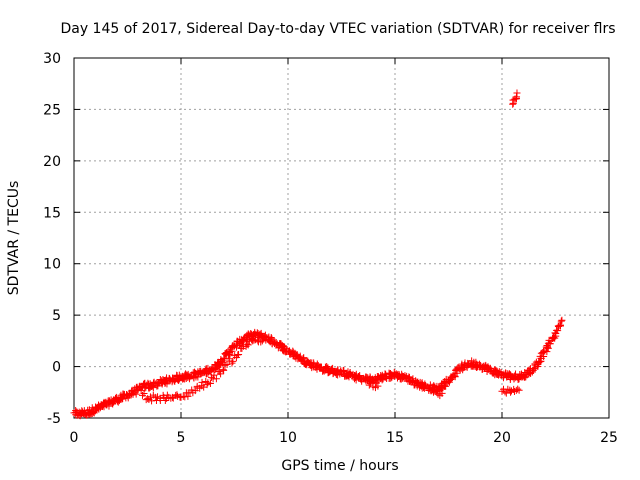 The width and height of the screenshot is (640, 480). What do you see at coordinates (181, 438) in the screenshot?
I see `x-tick-label: 5` at bounding box center [181, 438].